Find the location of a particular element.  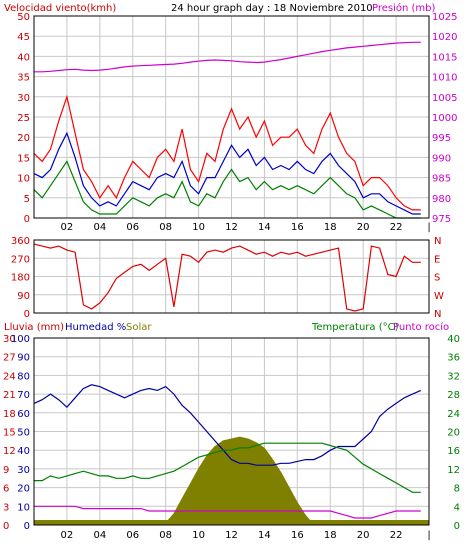

direction-ytick-1: 90 is located at coordinates (23, 296).